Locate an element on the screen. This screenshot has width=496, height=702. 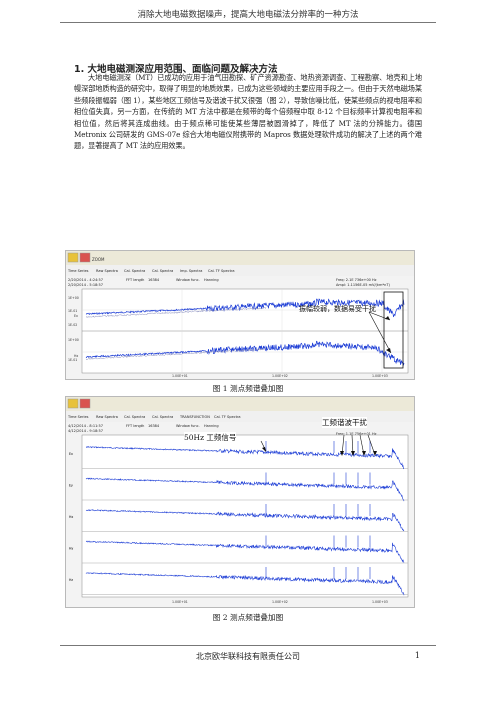
header-rule is located at coordinates (248, 22).